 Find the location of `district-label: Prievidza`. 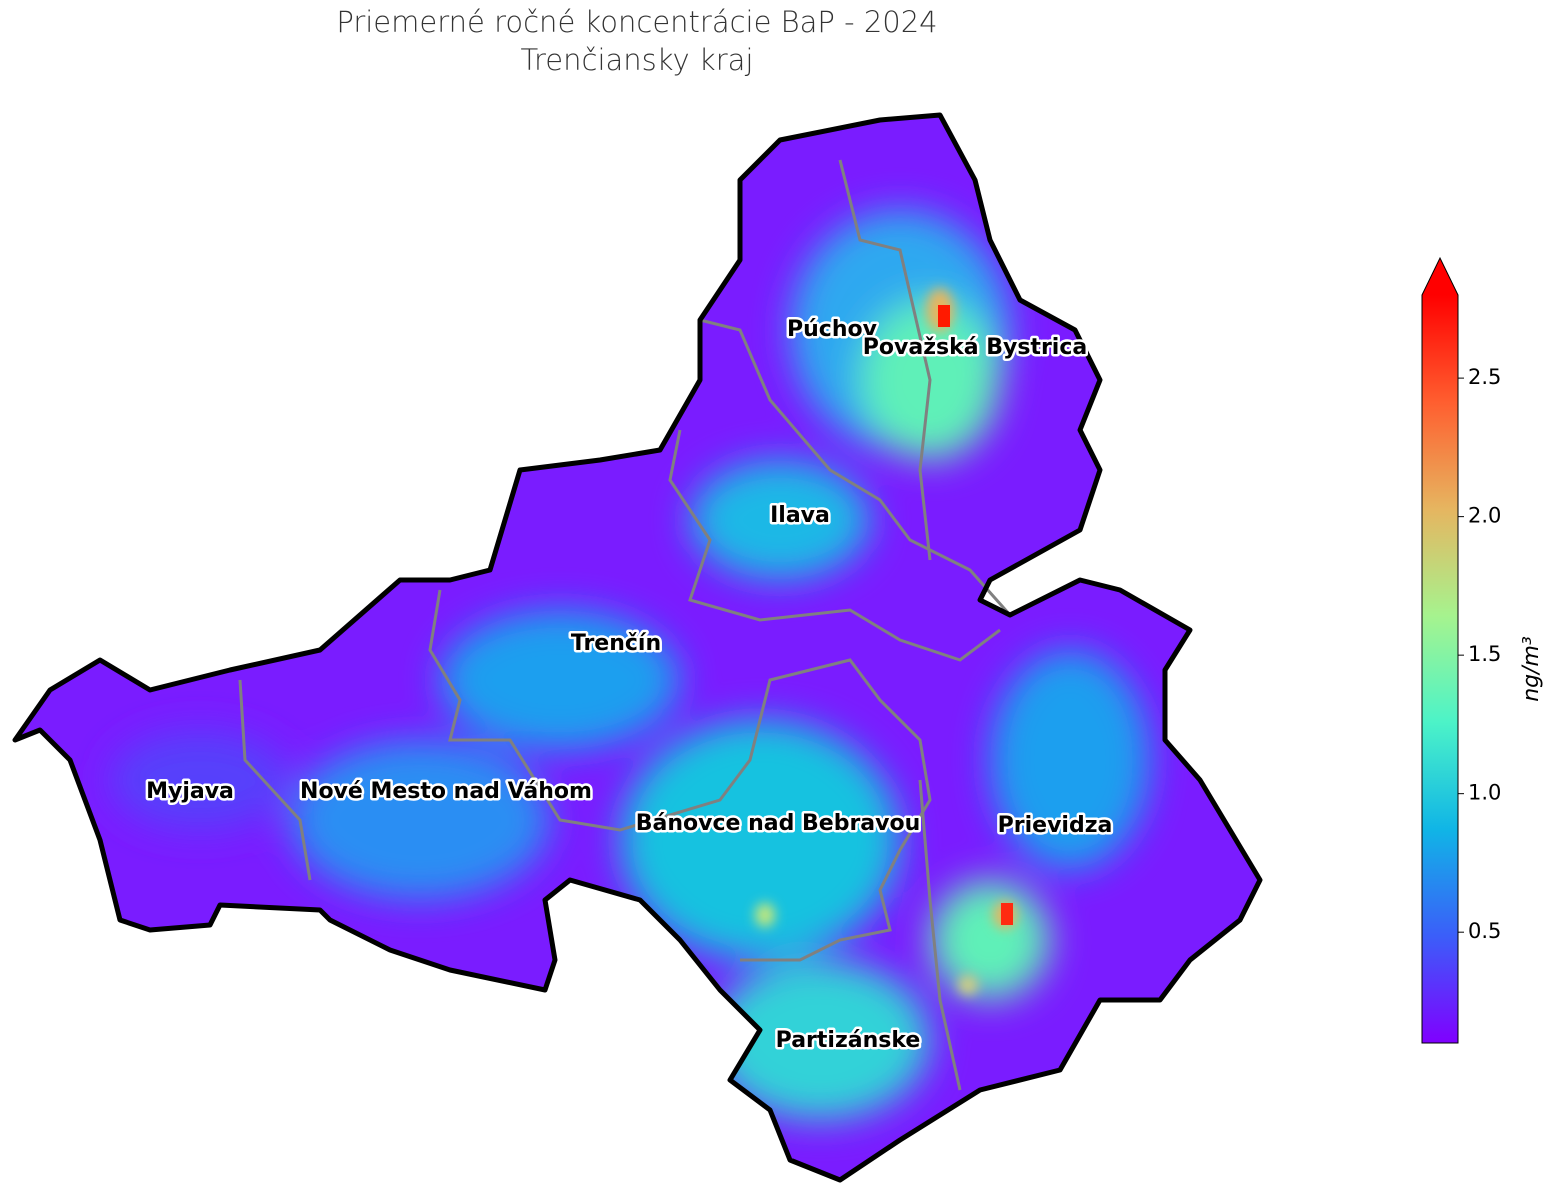

district-label: Prievidza is located at coordinates (1055, 825).